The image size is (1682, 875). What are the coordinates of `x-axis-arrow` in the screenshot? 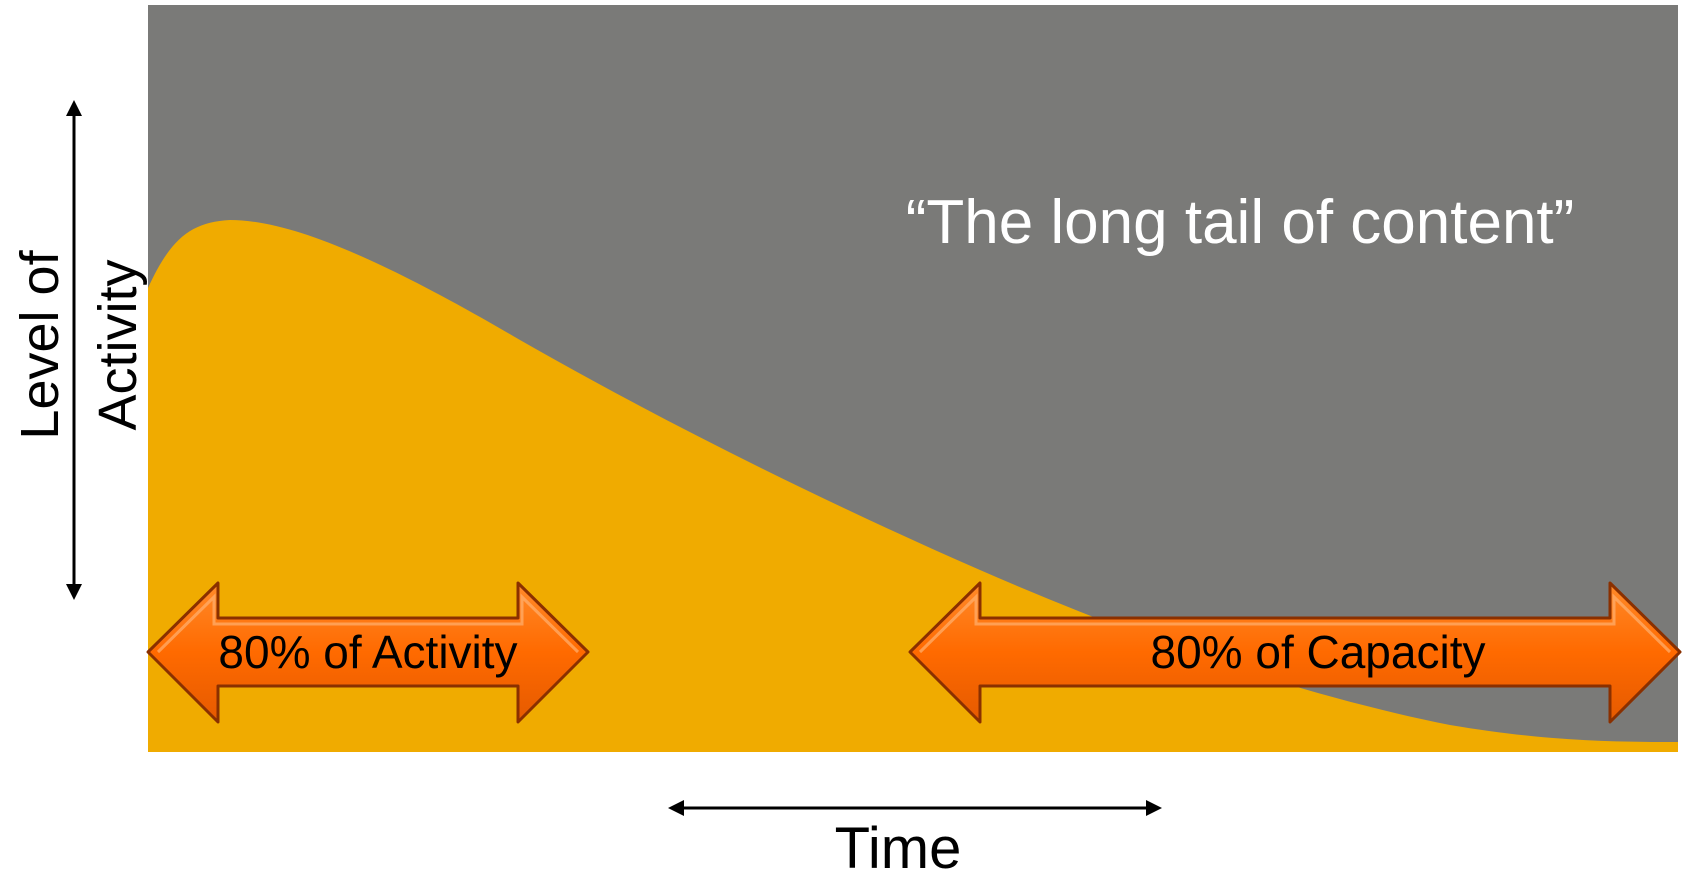 It's located at (915, 808).